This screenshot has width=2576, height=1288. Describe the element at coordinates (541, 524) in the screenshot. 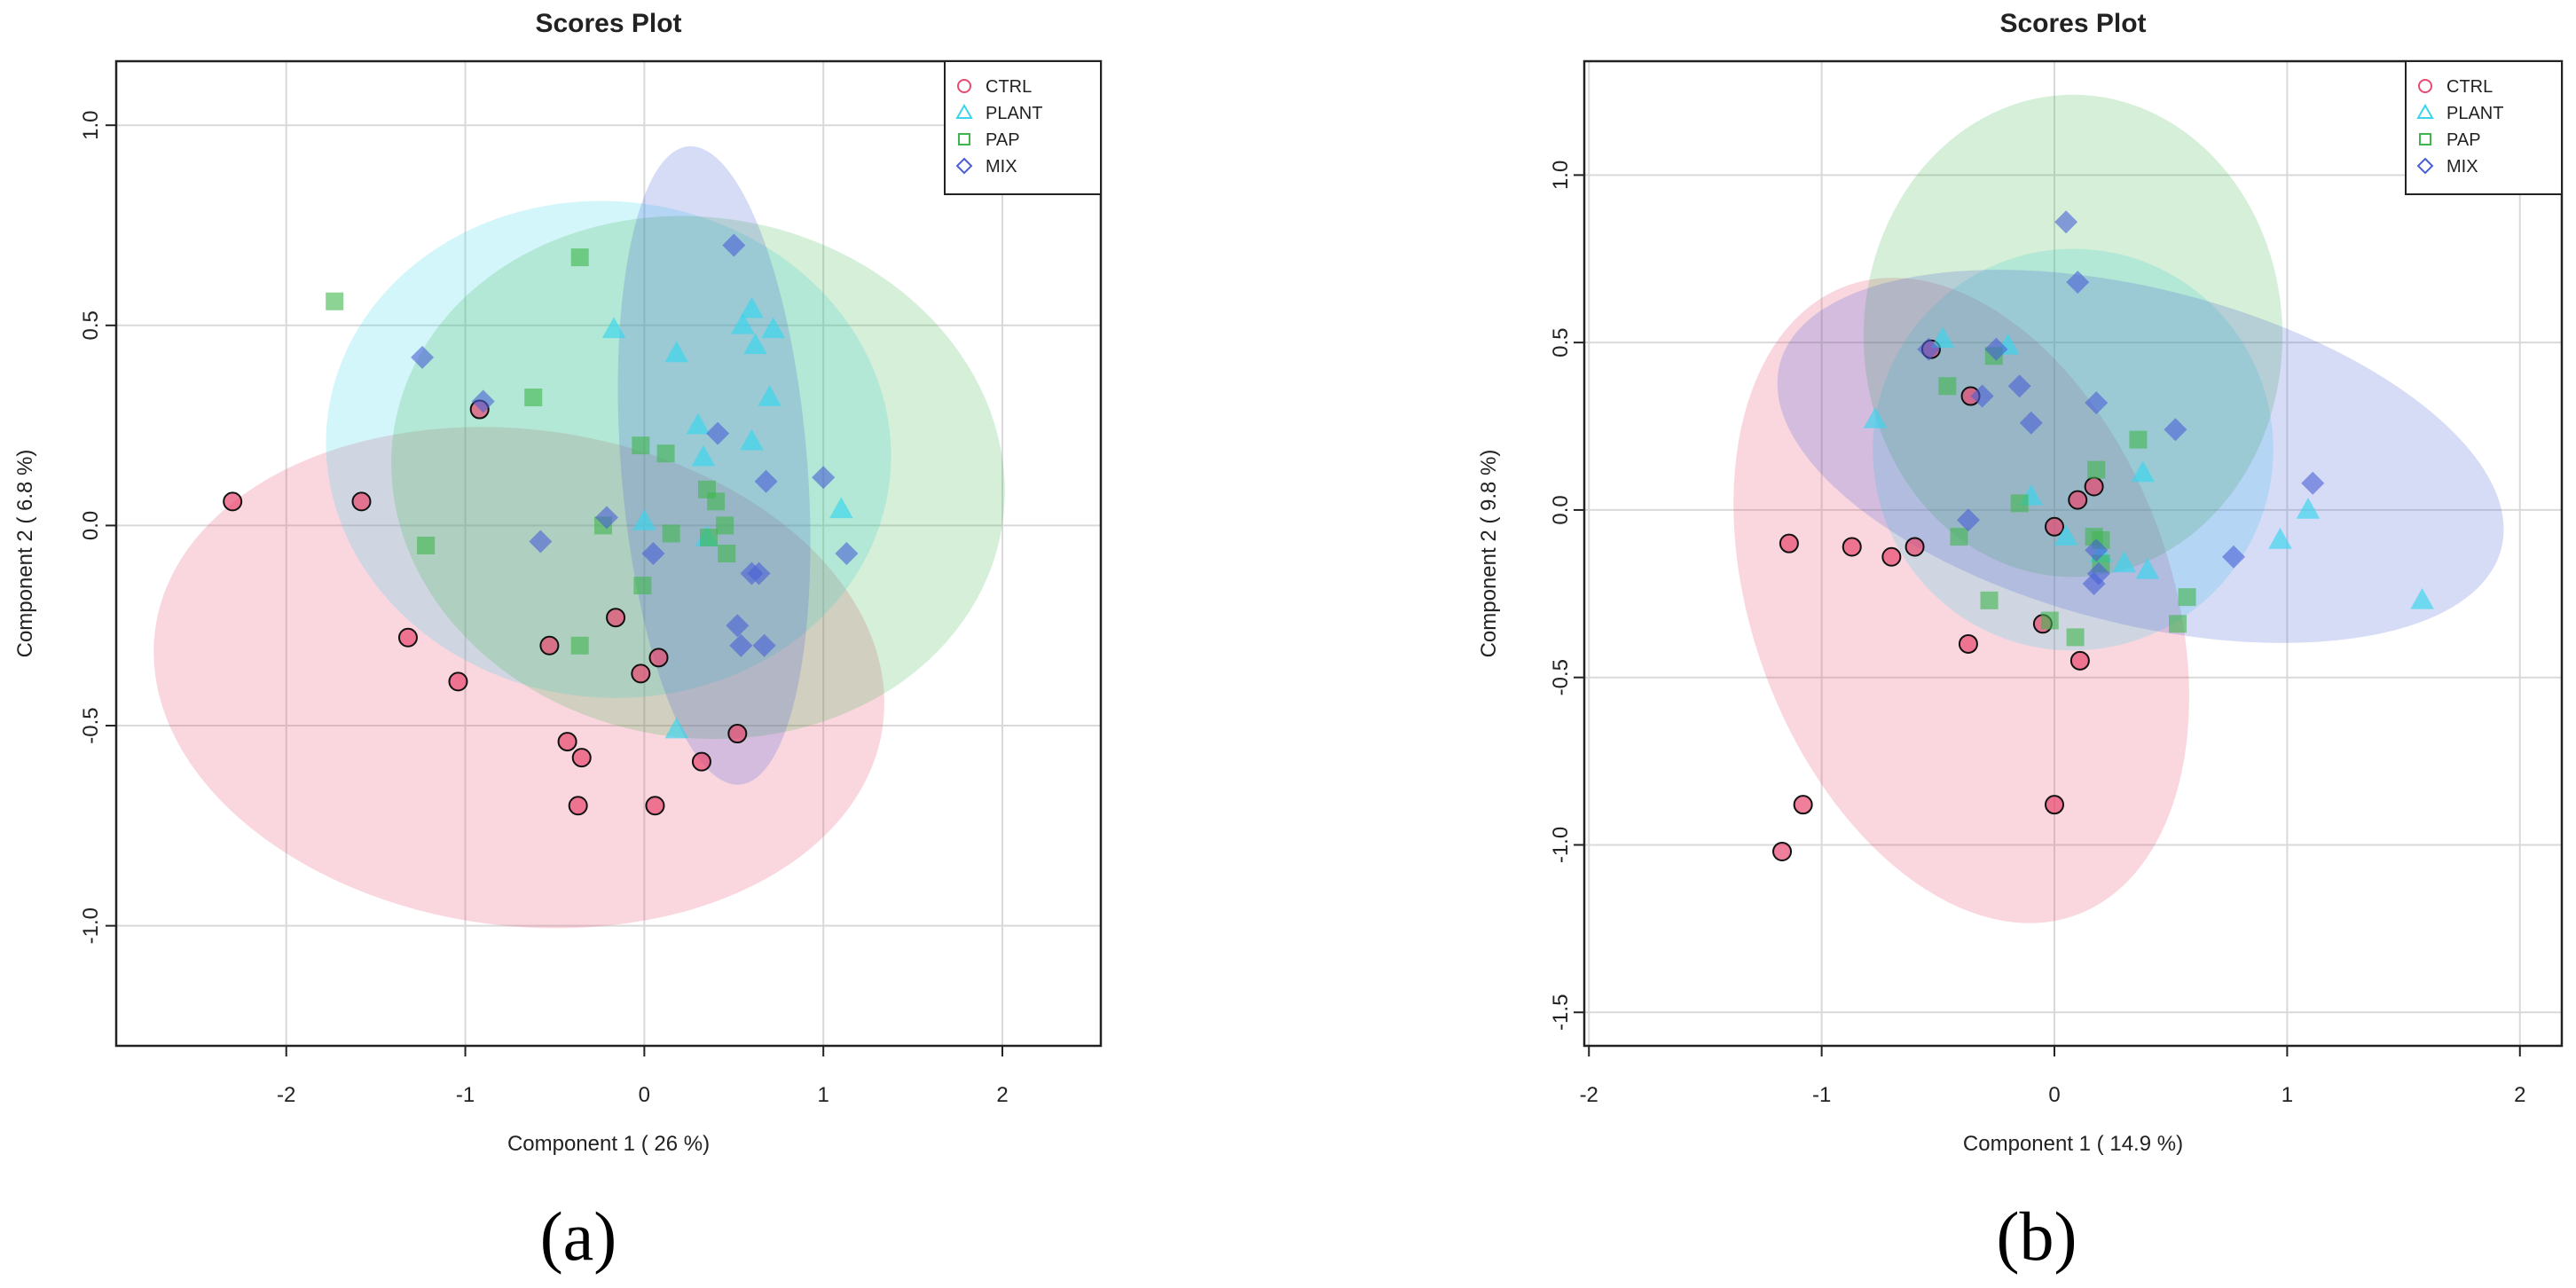

I see `data-points` at that location.